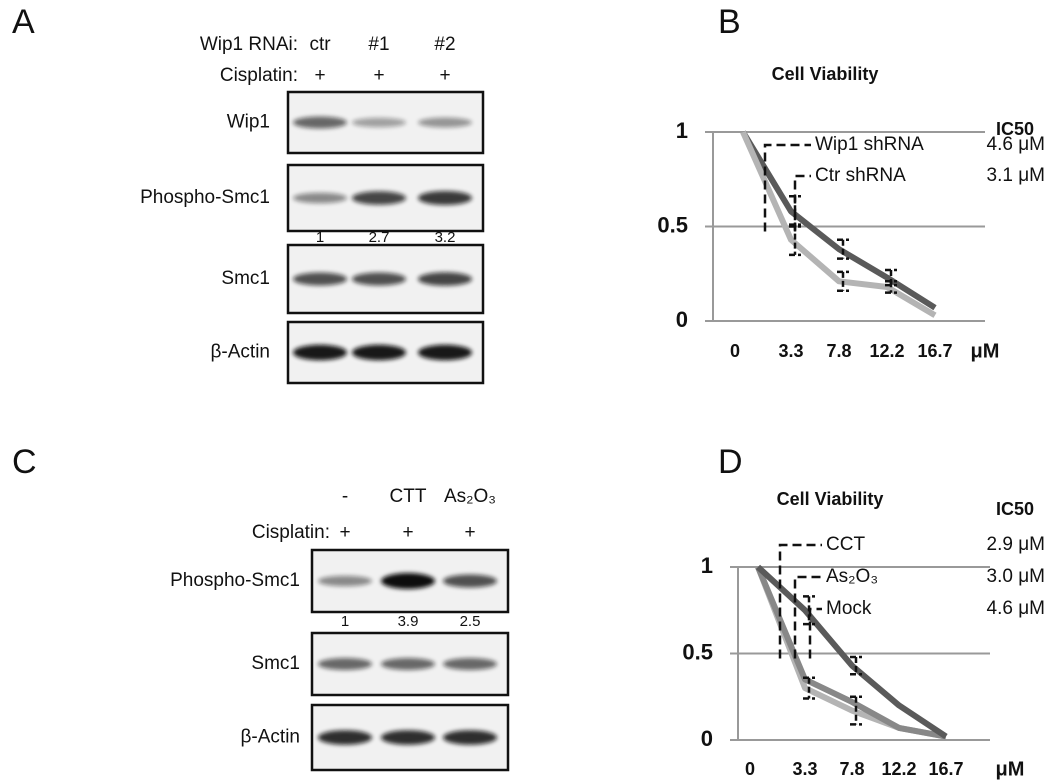  I want to click on treatment-label: Cisplatin:, so click(291, 532).